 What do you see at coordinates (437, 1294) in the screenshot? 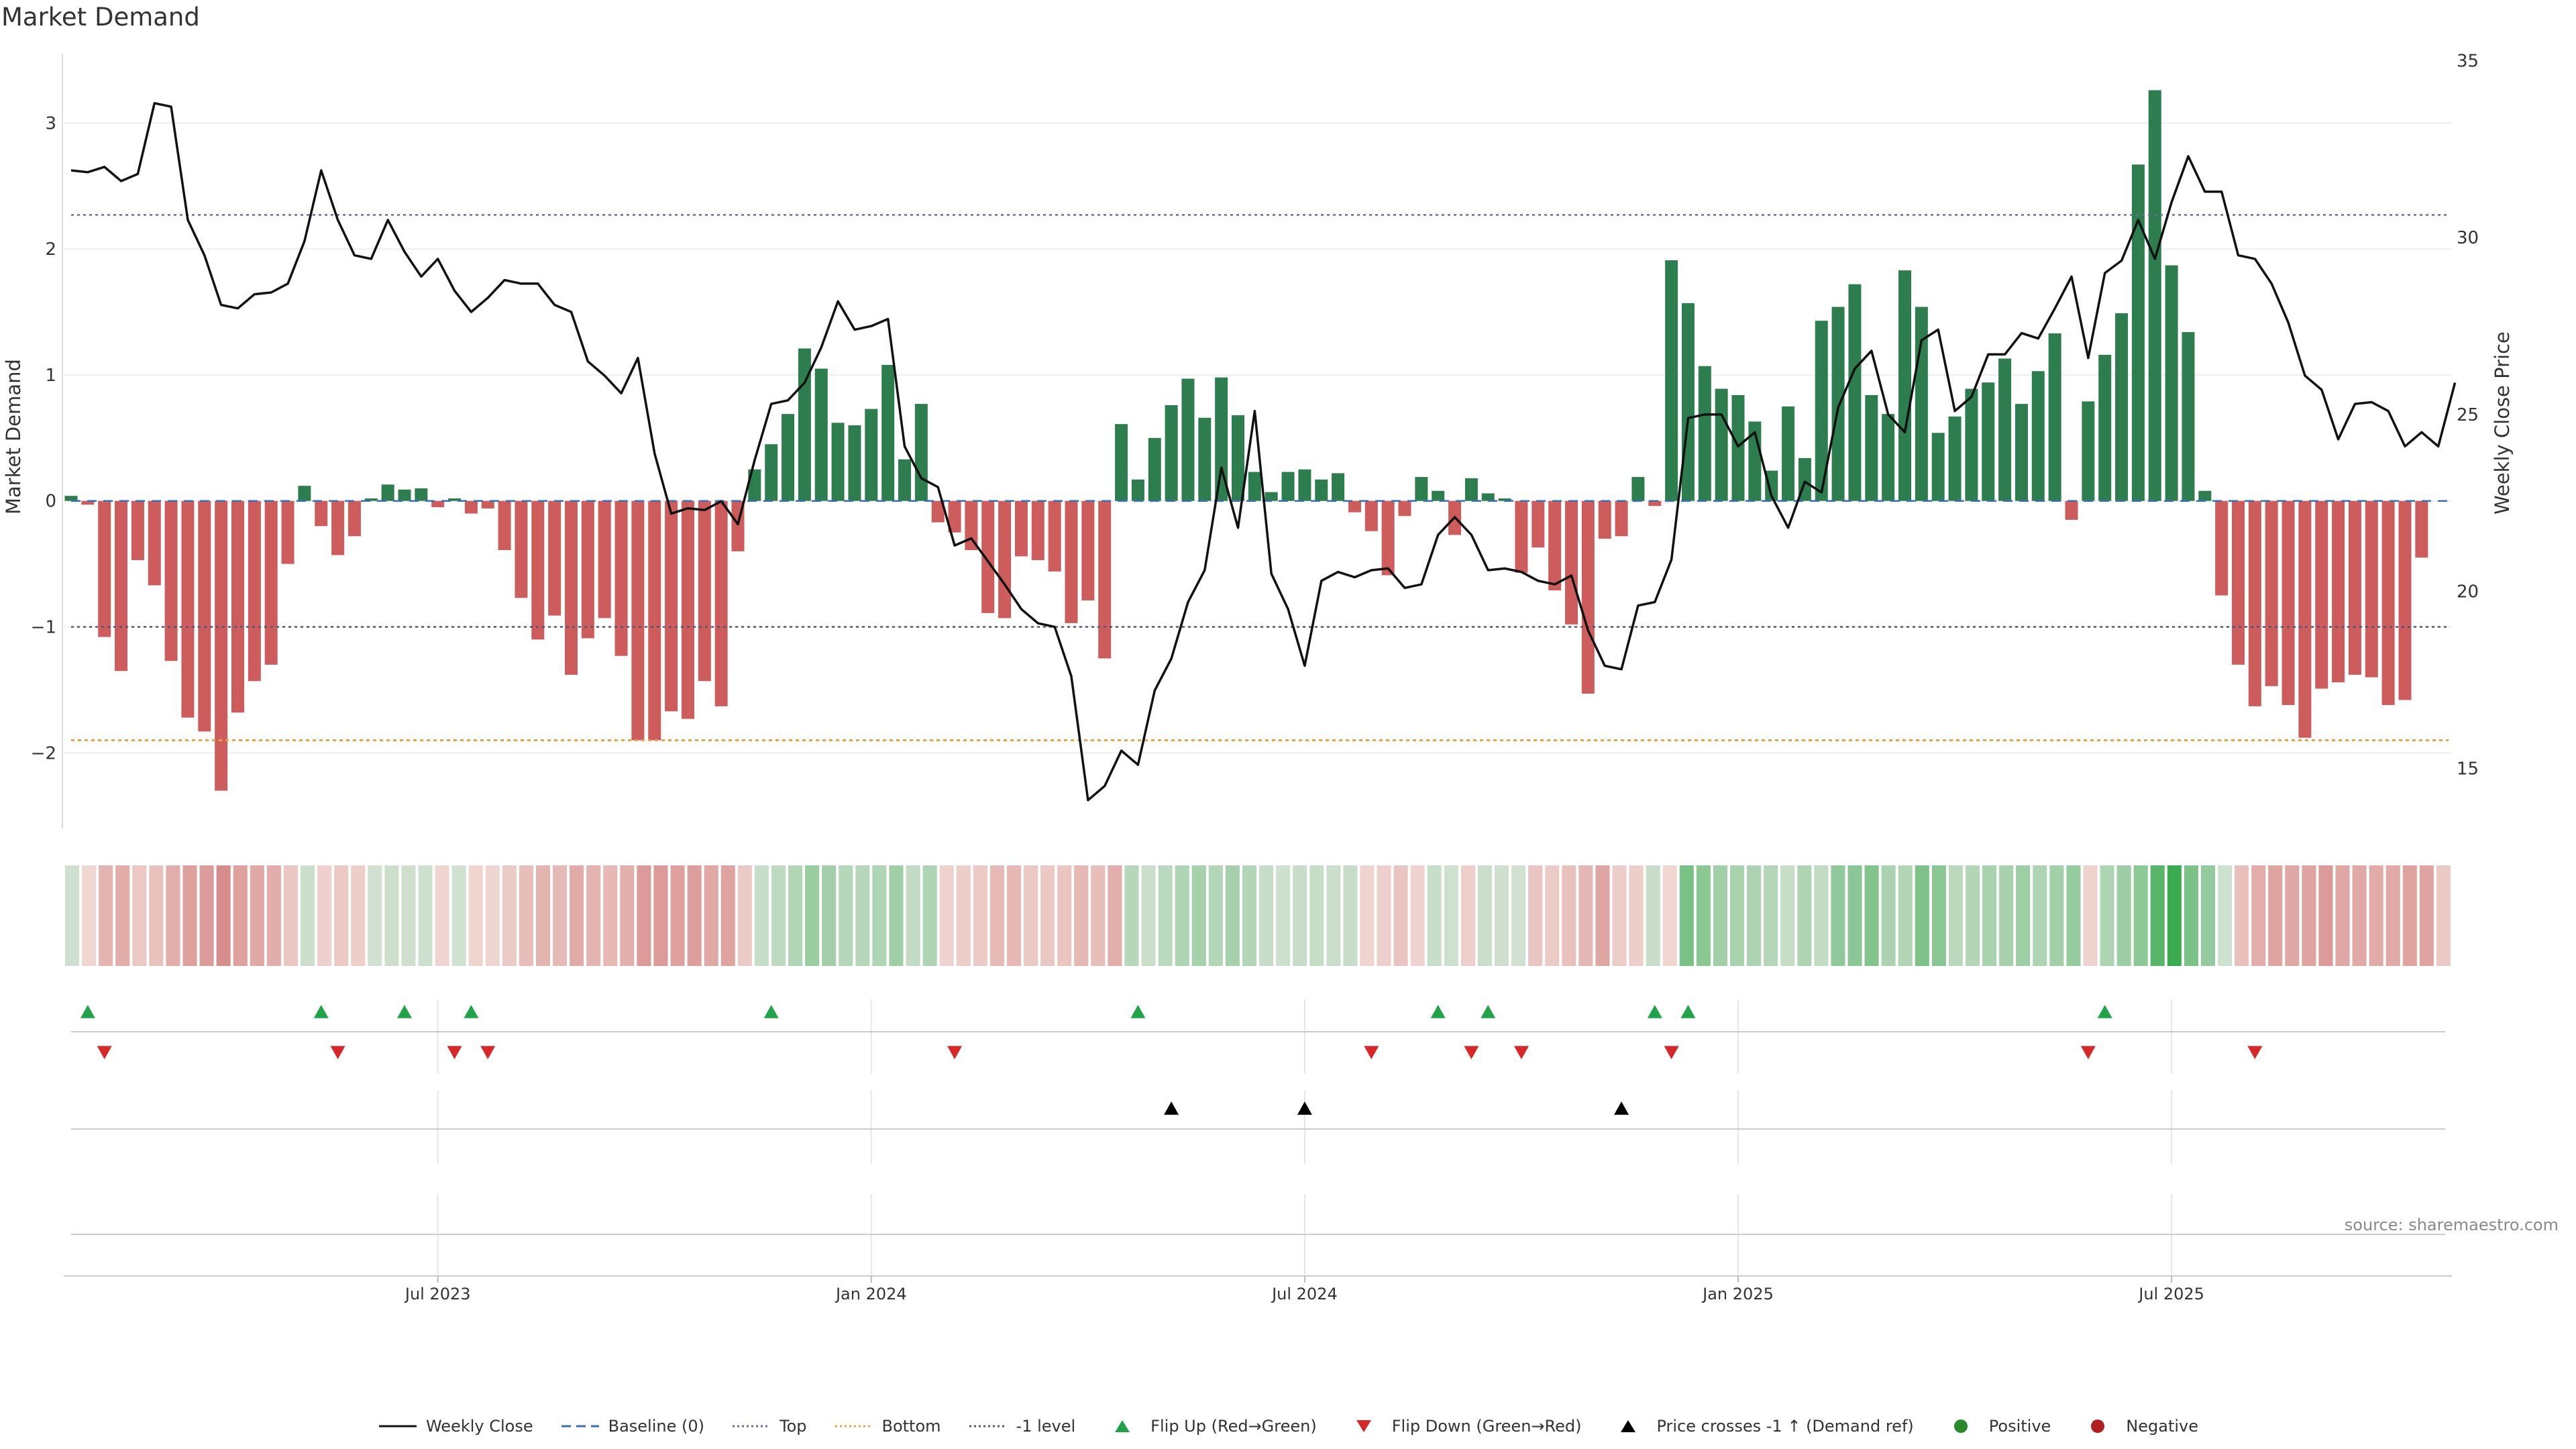
I see `x-tick-label: Jul 2023` at bounding box center [437, 1294].